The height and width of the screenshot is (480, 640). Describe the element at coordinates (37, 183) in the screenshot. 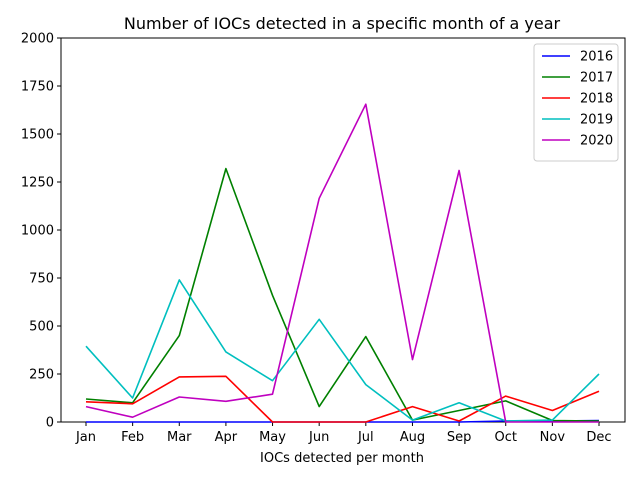

I see `y-tick-label: 1250` at that location.